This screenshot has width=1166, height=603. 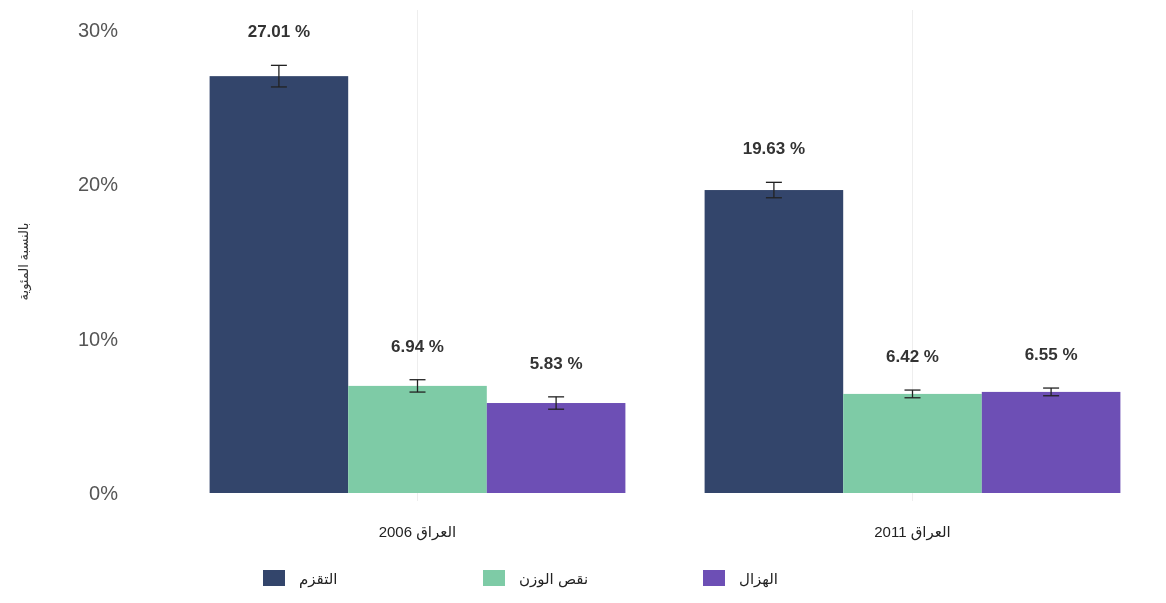 I want to click on legend-label: نقص الوزن, so click(x=554, y=579).